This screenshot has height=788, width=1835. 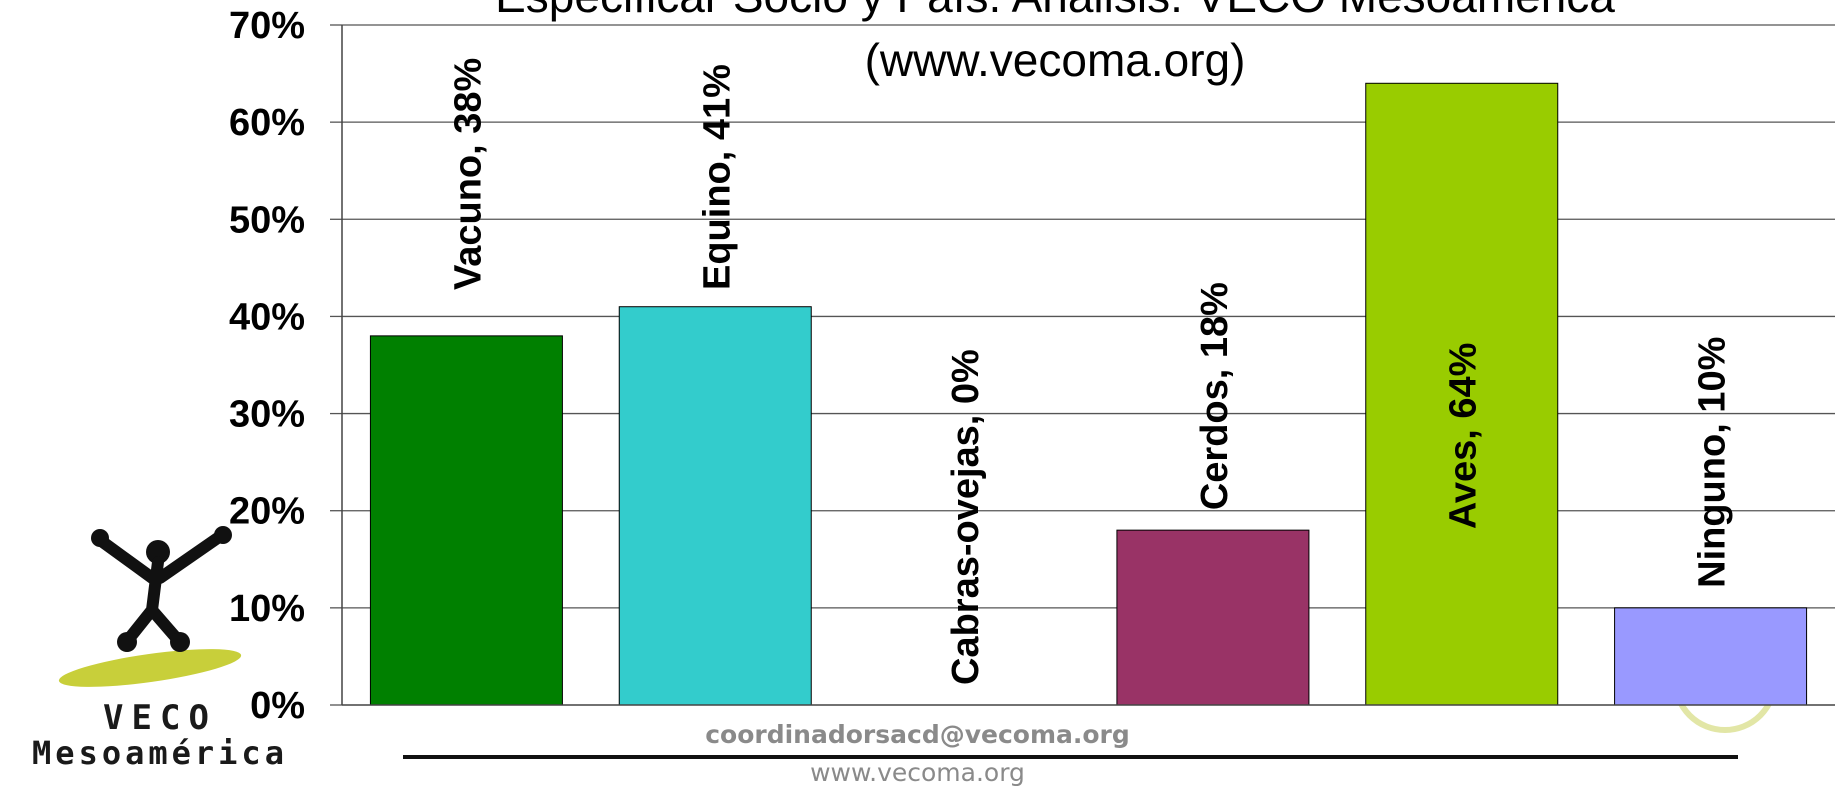 What do you see at coordinates (160, 753) in the screenshot?
I see `logo-text-mesoamerica: Mesoamérica` at bounding box center [160, 753].